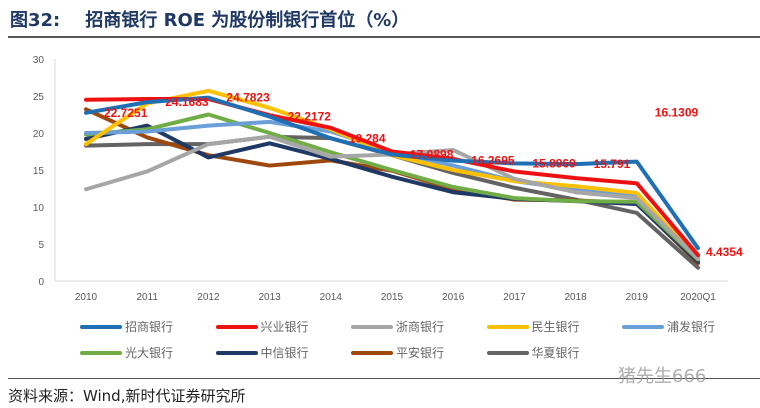 The width and height of the screenshot is (760, 408). What do you see at coordinates (367, 138) in the screenshot?
I see `data-label: 19.284` at bounding box center [367, 138].